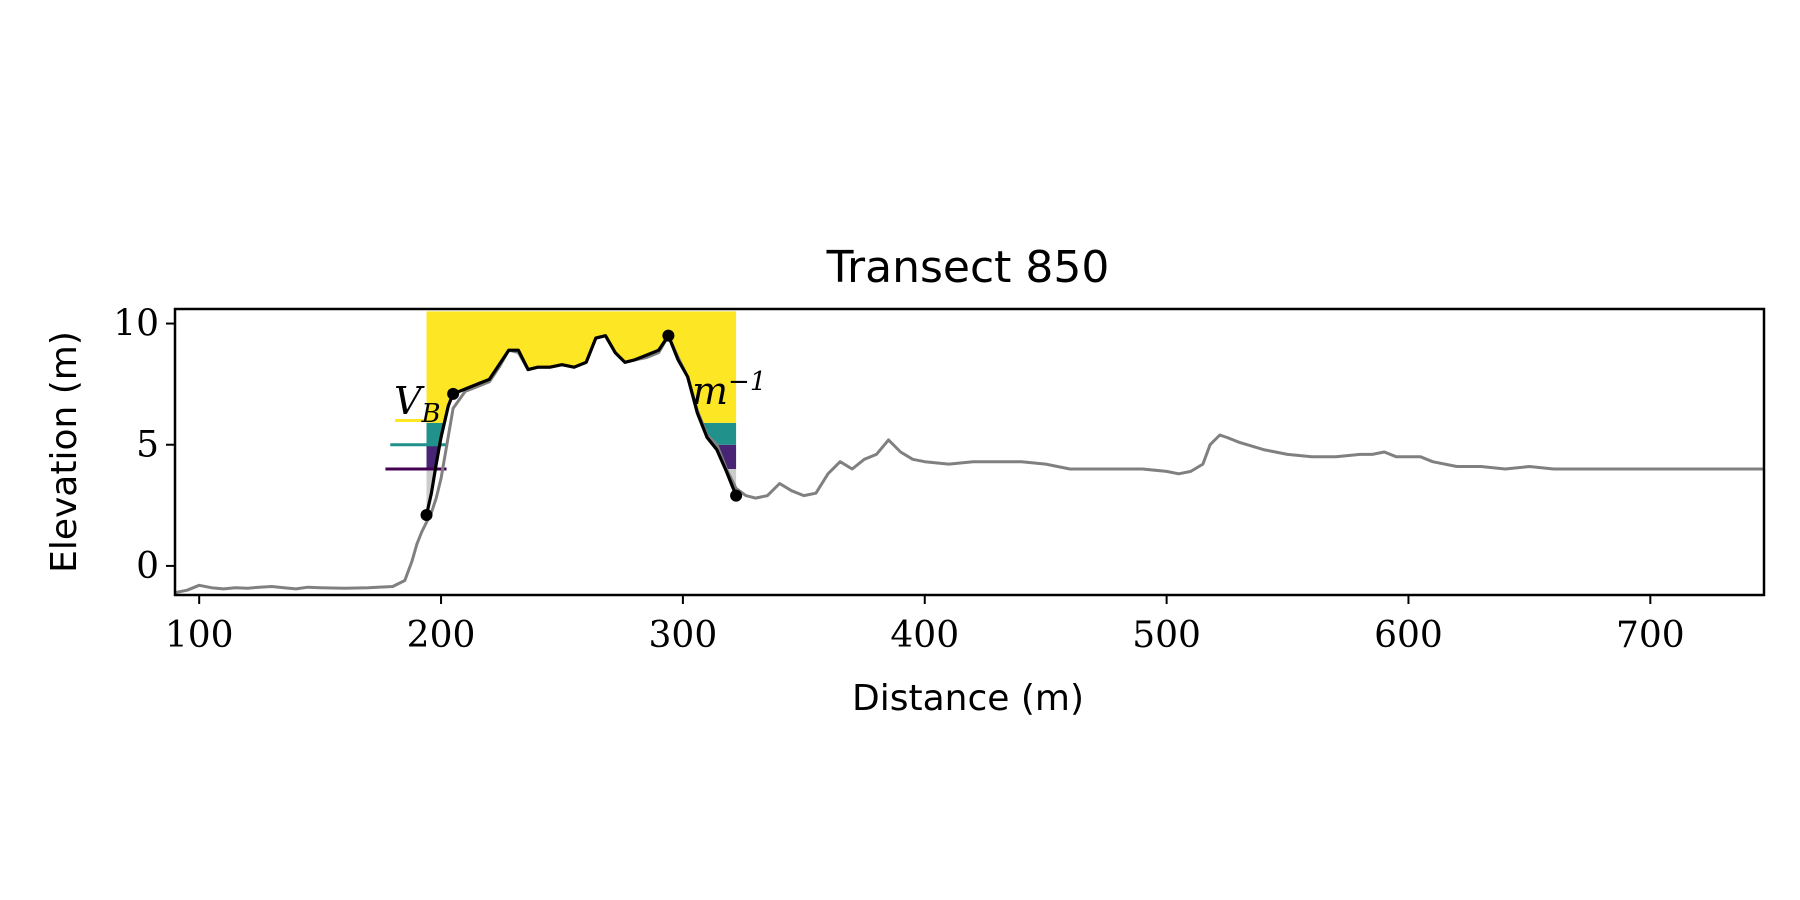 This screenshot has height=900, width=1800. What do you see at coordinates (968, 698) in the screenshot?
I see `x-axis-label: Distance (m)` at bounding box center [968, 698].